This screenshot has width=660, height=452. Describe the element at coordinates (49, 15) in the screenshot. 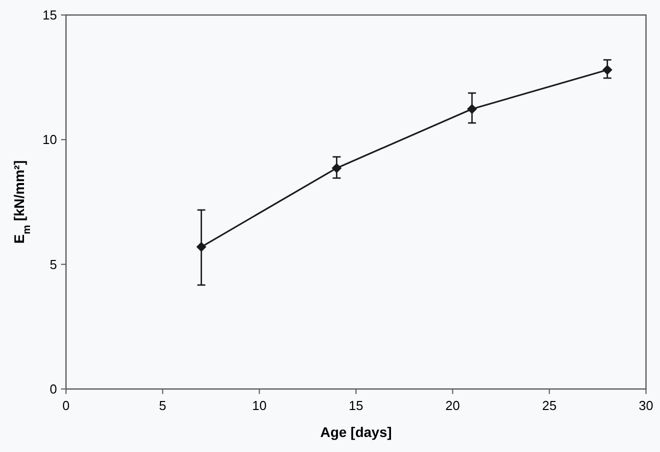

I see `y-tick-label: 15` at that location.